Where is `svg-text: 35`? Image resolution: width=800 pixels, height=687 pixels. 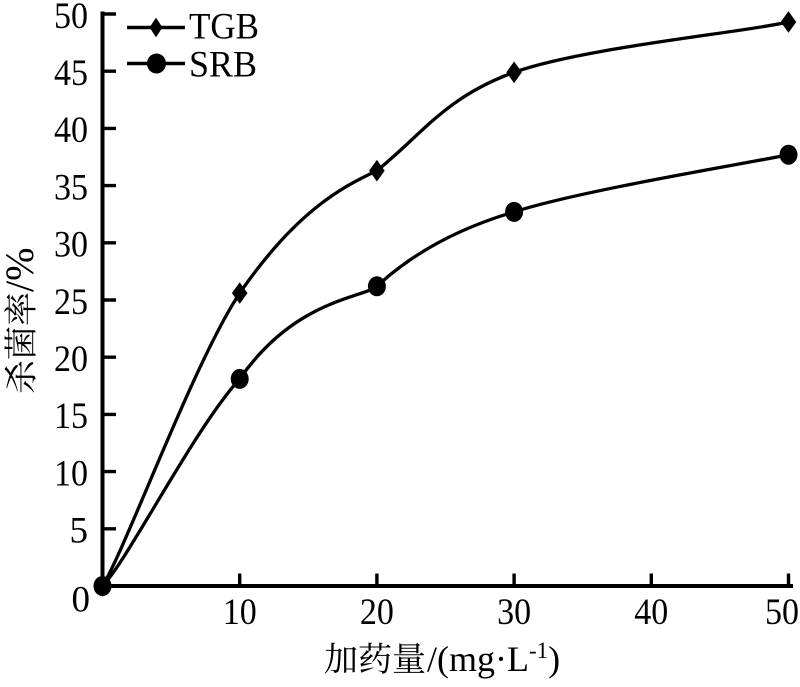
svg-text: 35 is located at coordinates (71, 187).